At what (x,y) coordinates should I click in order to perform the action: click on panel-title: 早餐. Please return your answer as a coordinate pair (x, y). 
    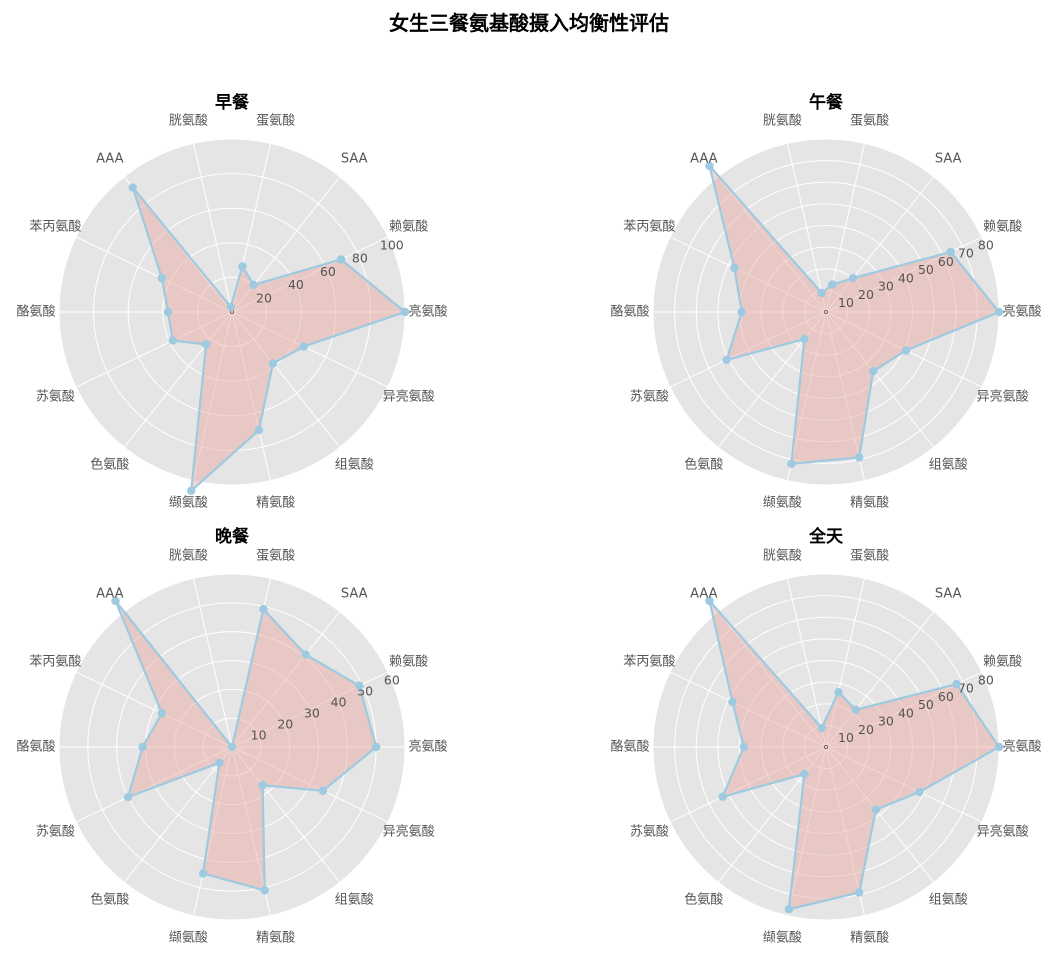
    Looking at the image, I should click on (232, 102).